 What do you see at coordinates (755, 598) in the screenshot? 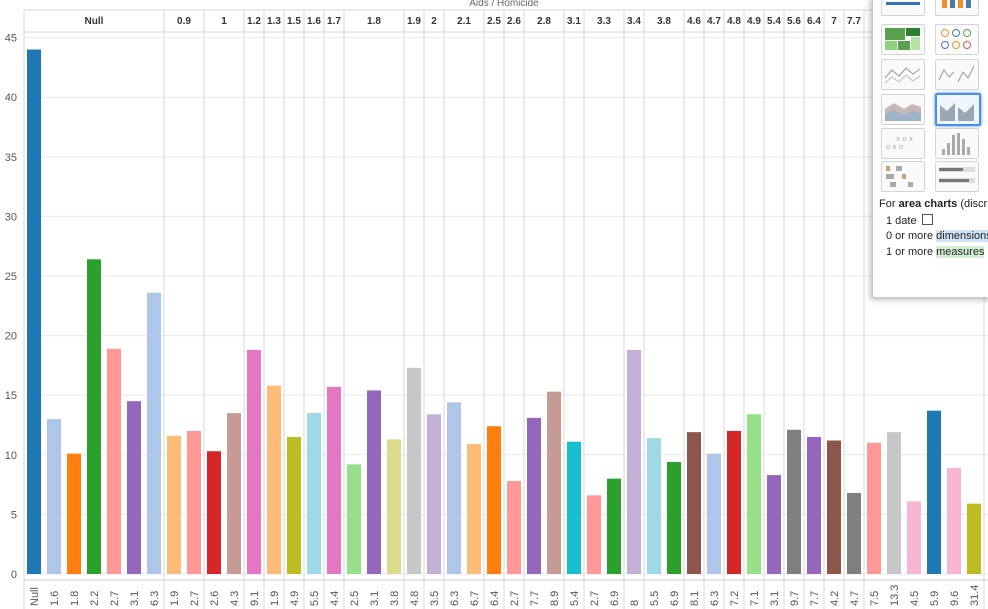
I see `x-tick-label: 7.1` at bounding box center [755, 598].